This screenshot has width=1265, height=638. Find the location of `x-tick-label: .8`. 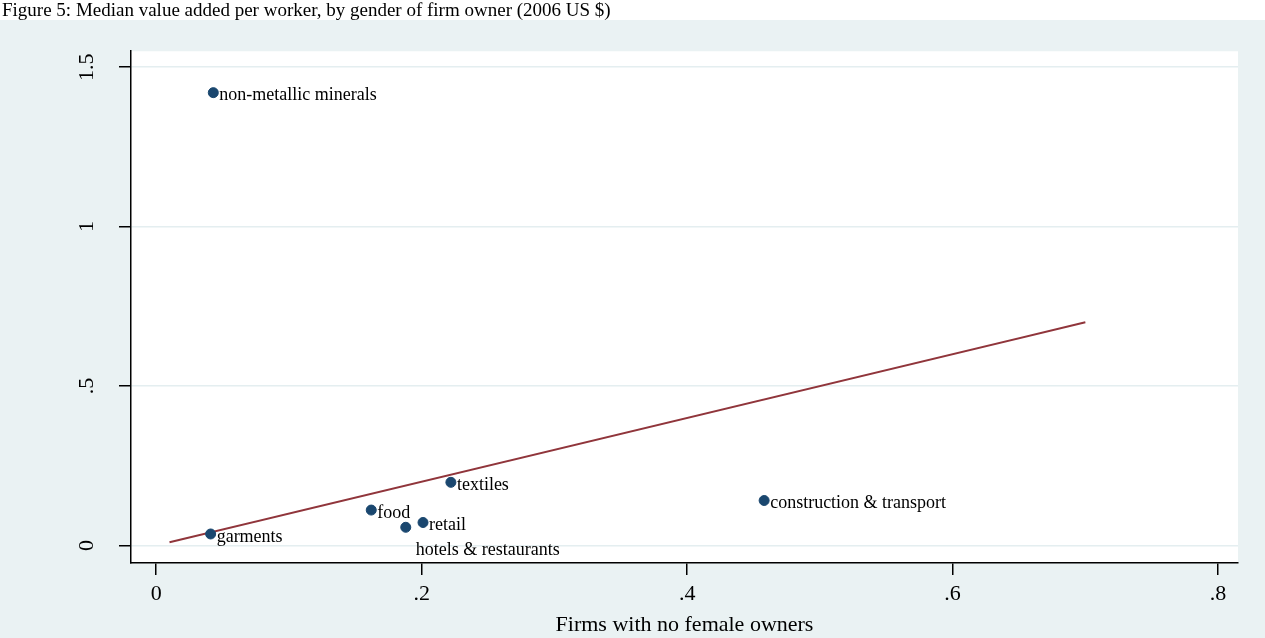

x-tick-label: .8 is located at coordinates (1218, 592).